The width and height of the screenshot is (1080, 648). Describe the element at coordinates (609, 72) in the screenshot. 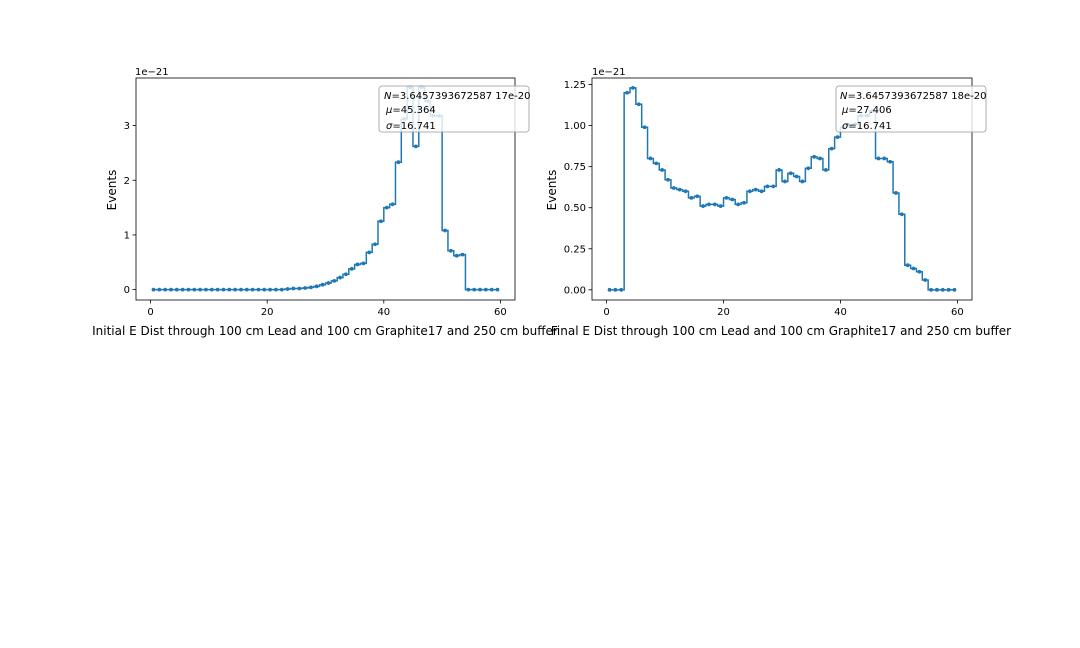

I see `right-offset-text: 1e−21` at that location.